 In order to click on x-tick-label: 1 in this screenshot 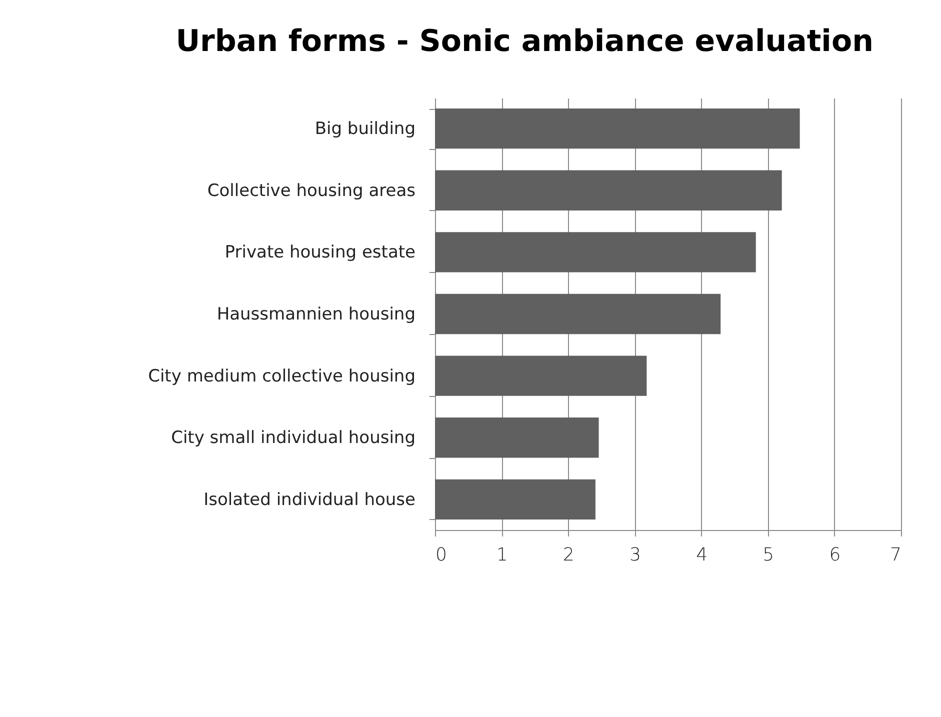, I will do `click(502, 555)`.